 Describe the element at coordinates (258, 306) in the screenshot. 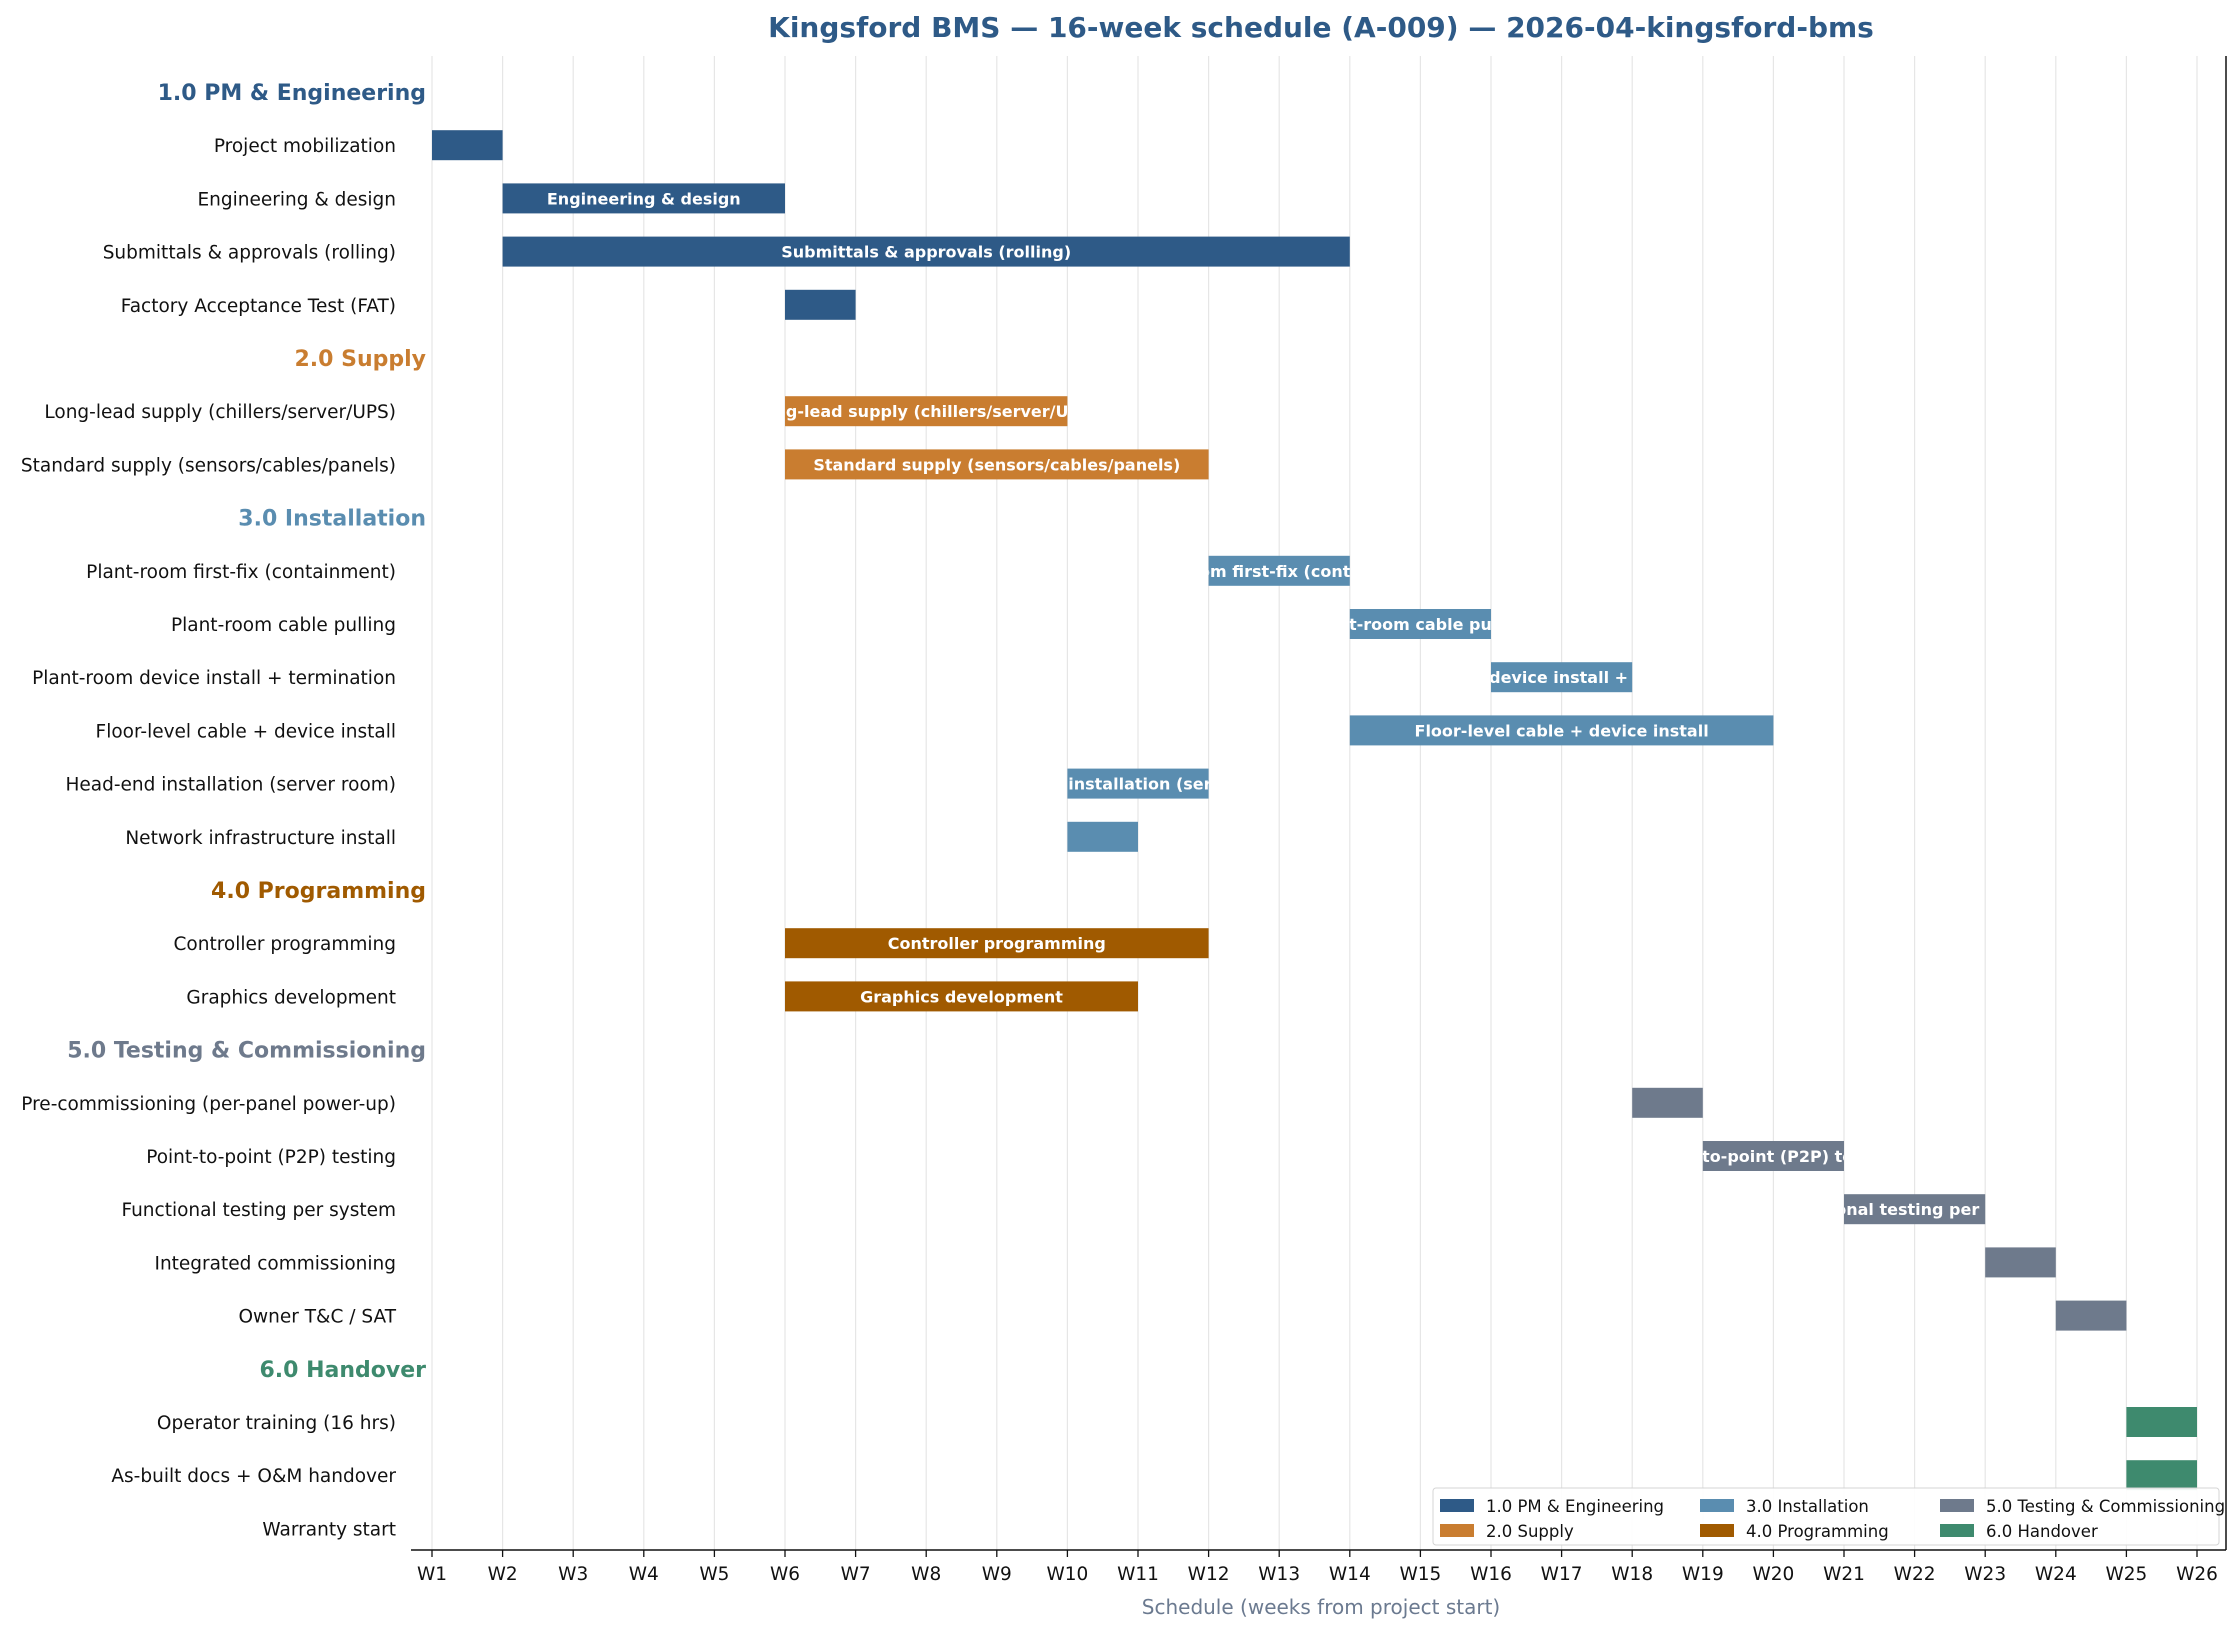

I see `task-label: Factory Acceptance Test (FAT)` at that location.